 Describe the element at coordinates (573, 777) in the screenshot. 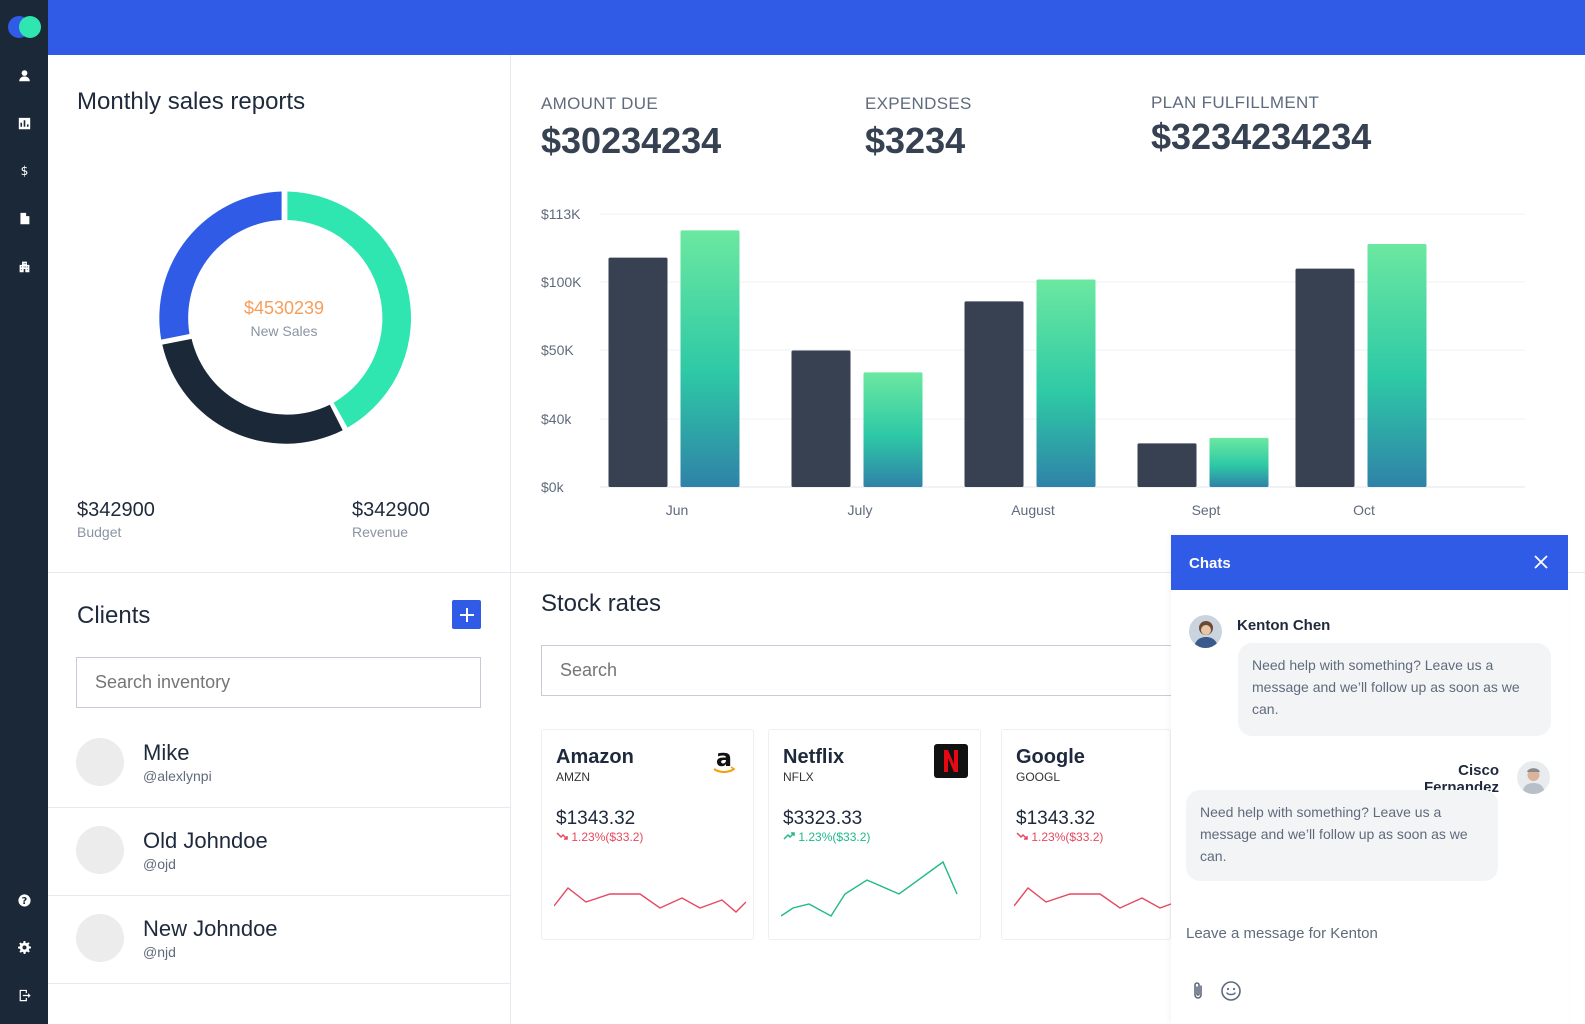

I see `stock-ticker: AMZN` at that location.